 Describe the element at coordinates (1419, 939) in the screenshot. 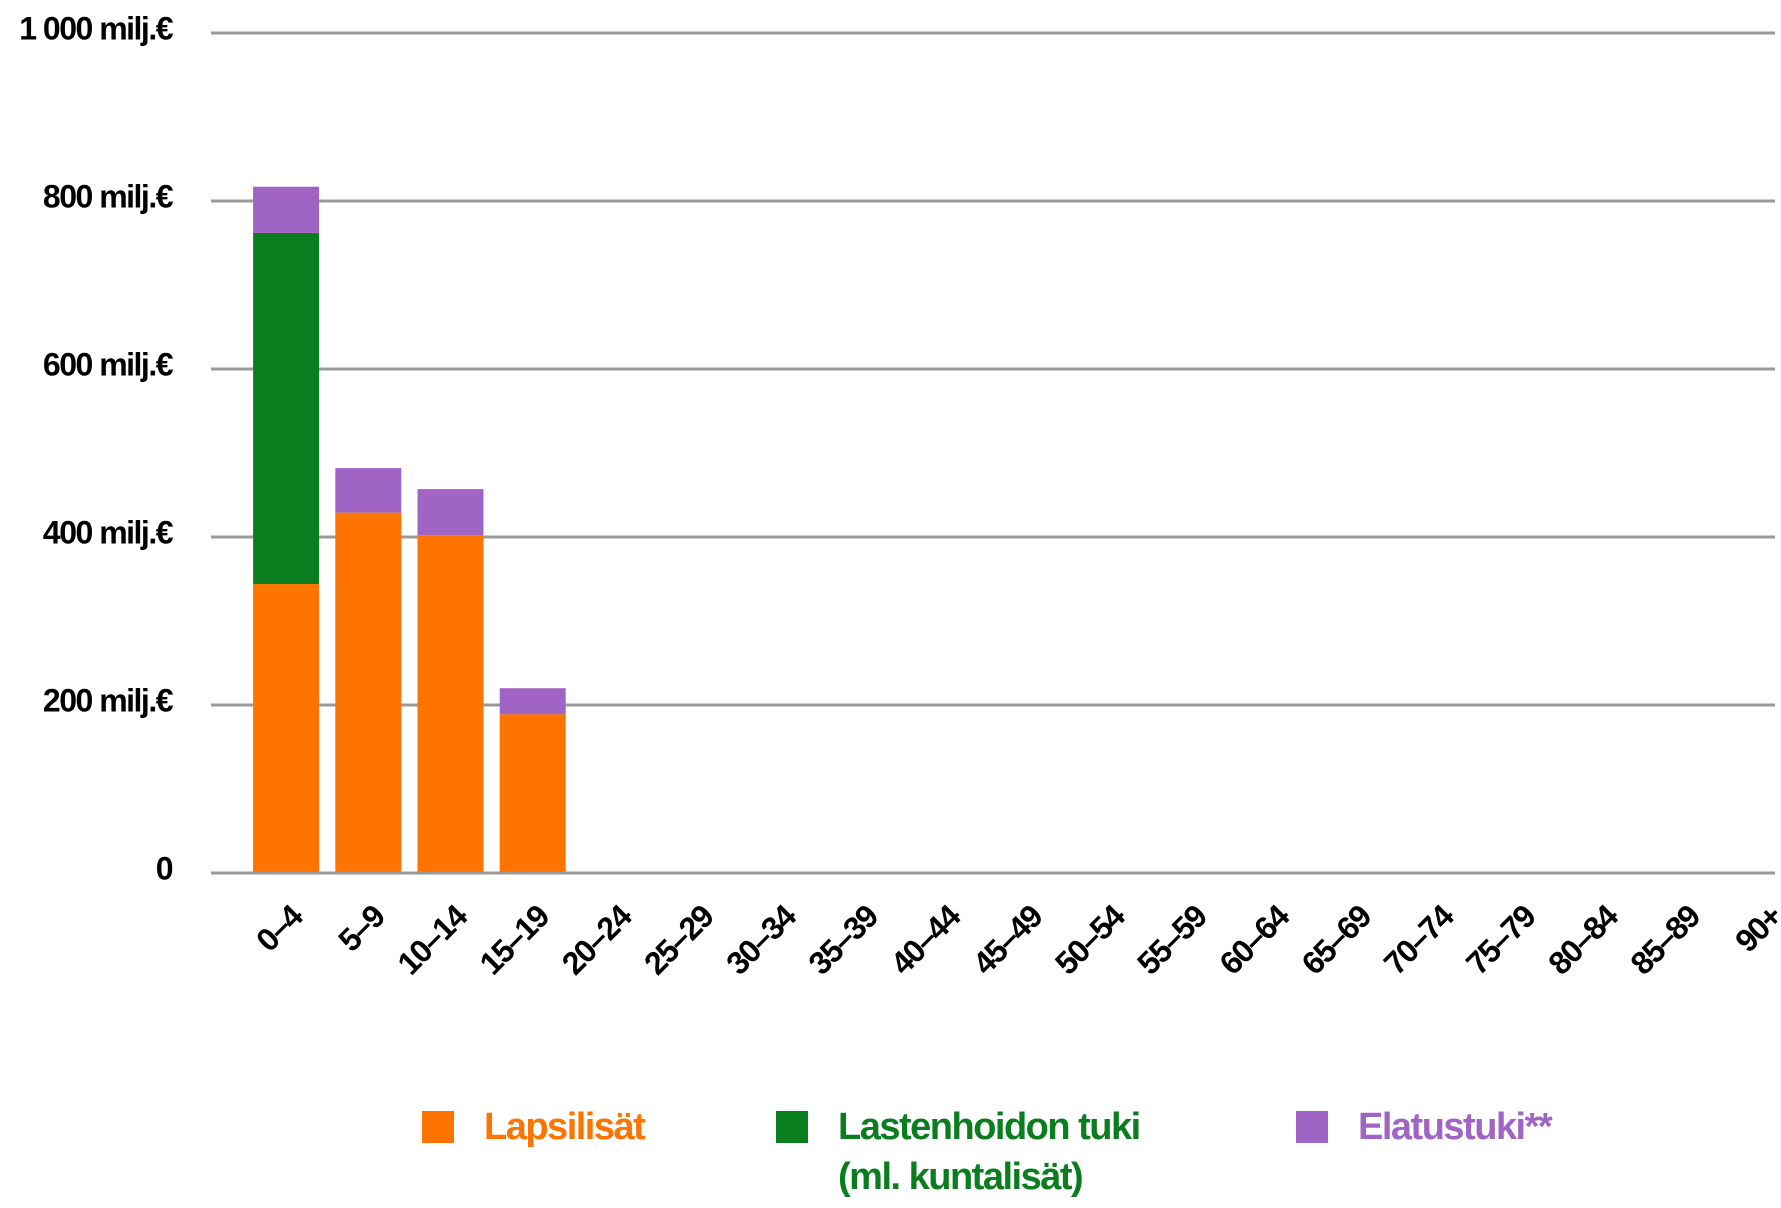

I see `x-tick-label: 70–74` at that location.